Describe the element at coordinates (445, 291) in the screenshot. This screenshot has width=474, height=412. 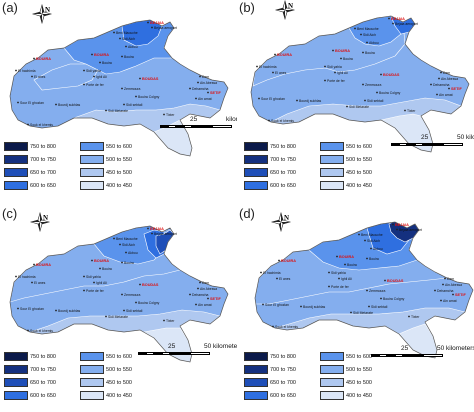
I see `place-label: Dehamcha` at that location.